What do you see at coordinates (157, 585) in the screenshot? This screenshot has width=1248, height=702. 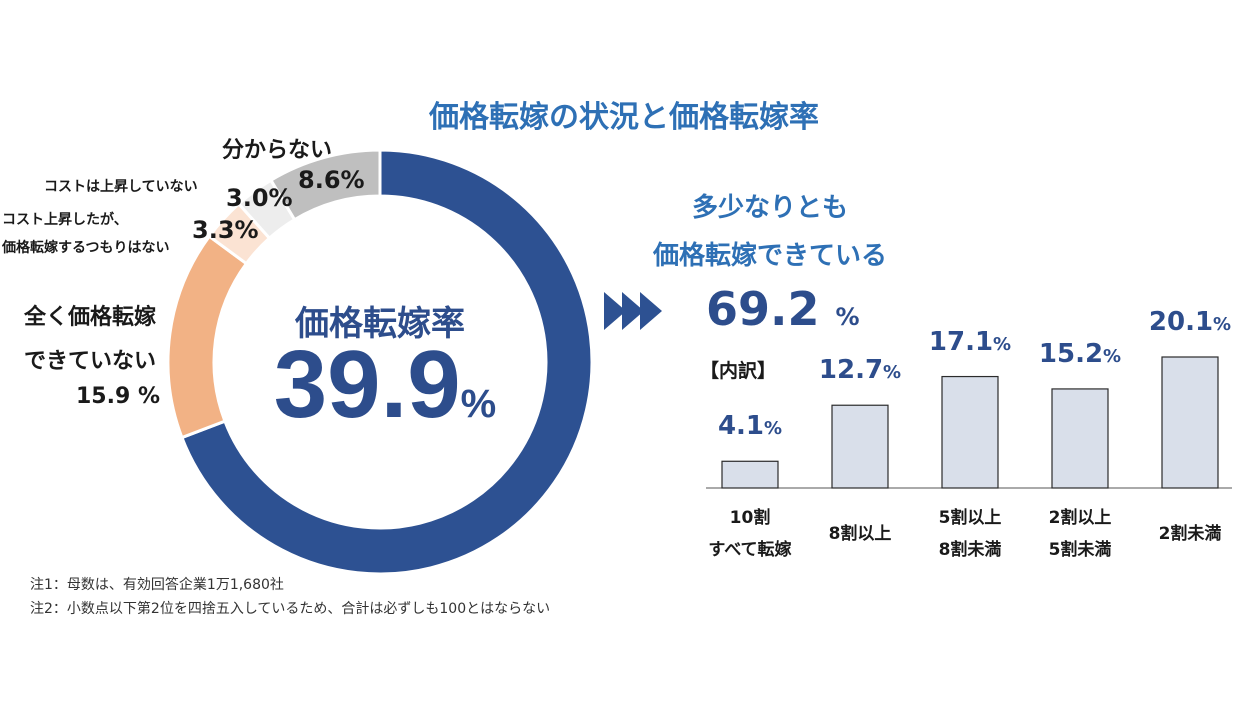 I see `note-1: 注1：母数は、有効回答企業1万1,680社` at bounding box center [157, 585].